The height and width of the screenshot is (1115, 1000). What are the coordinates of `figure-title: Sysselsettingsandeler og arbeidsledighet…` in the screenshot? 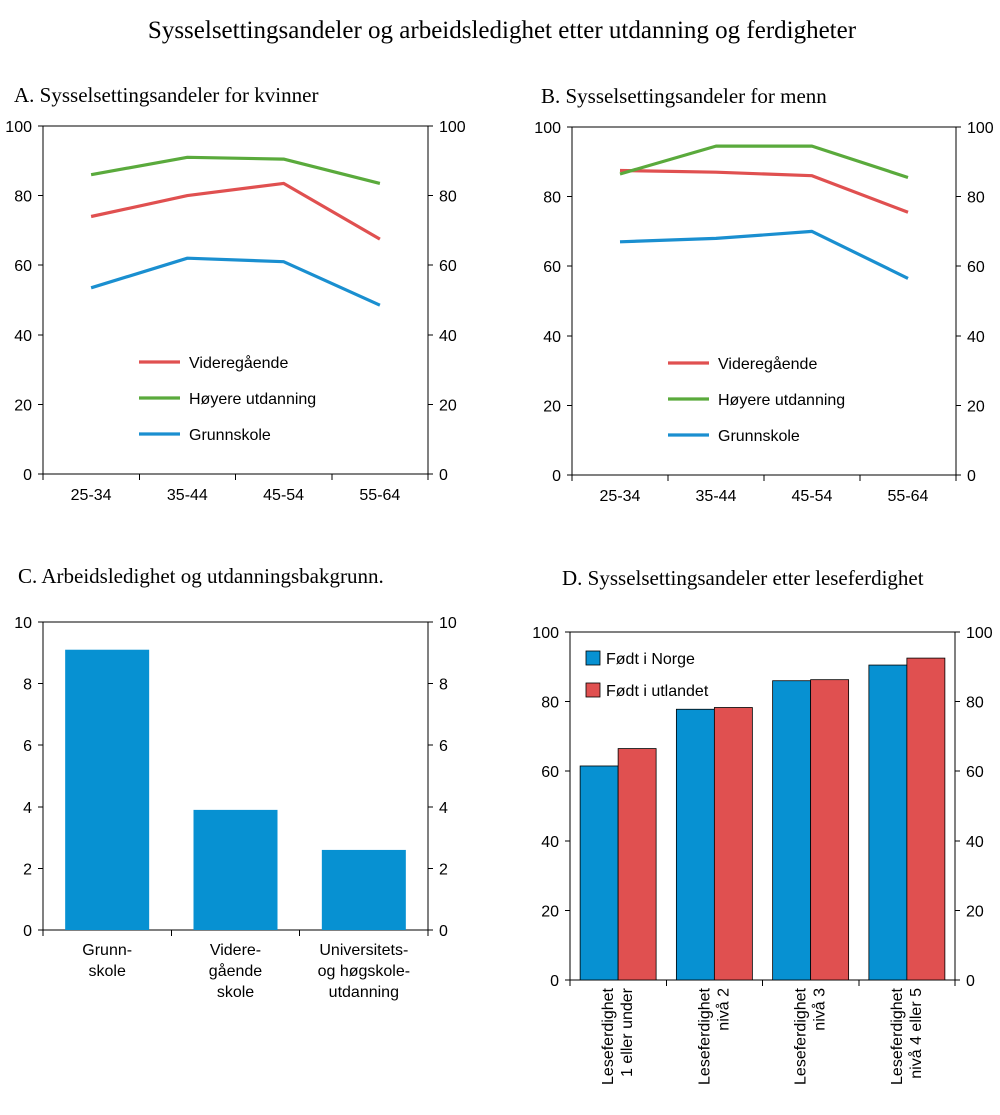 It's located at (502, 30).